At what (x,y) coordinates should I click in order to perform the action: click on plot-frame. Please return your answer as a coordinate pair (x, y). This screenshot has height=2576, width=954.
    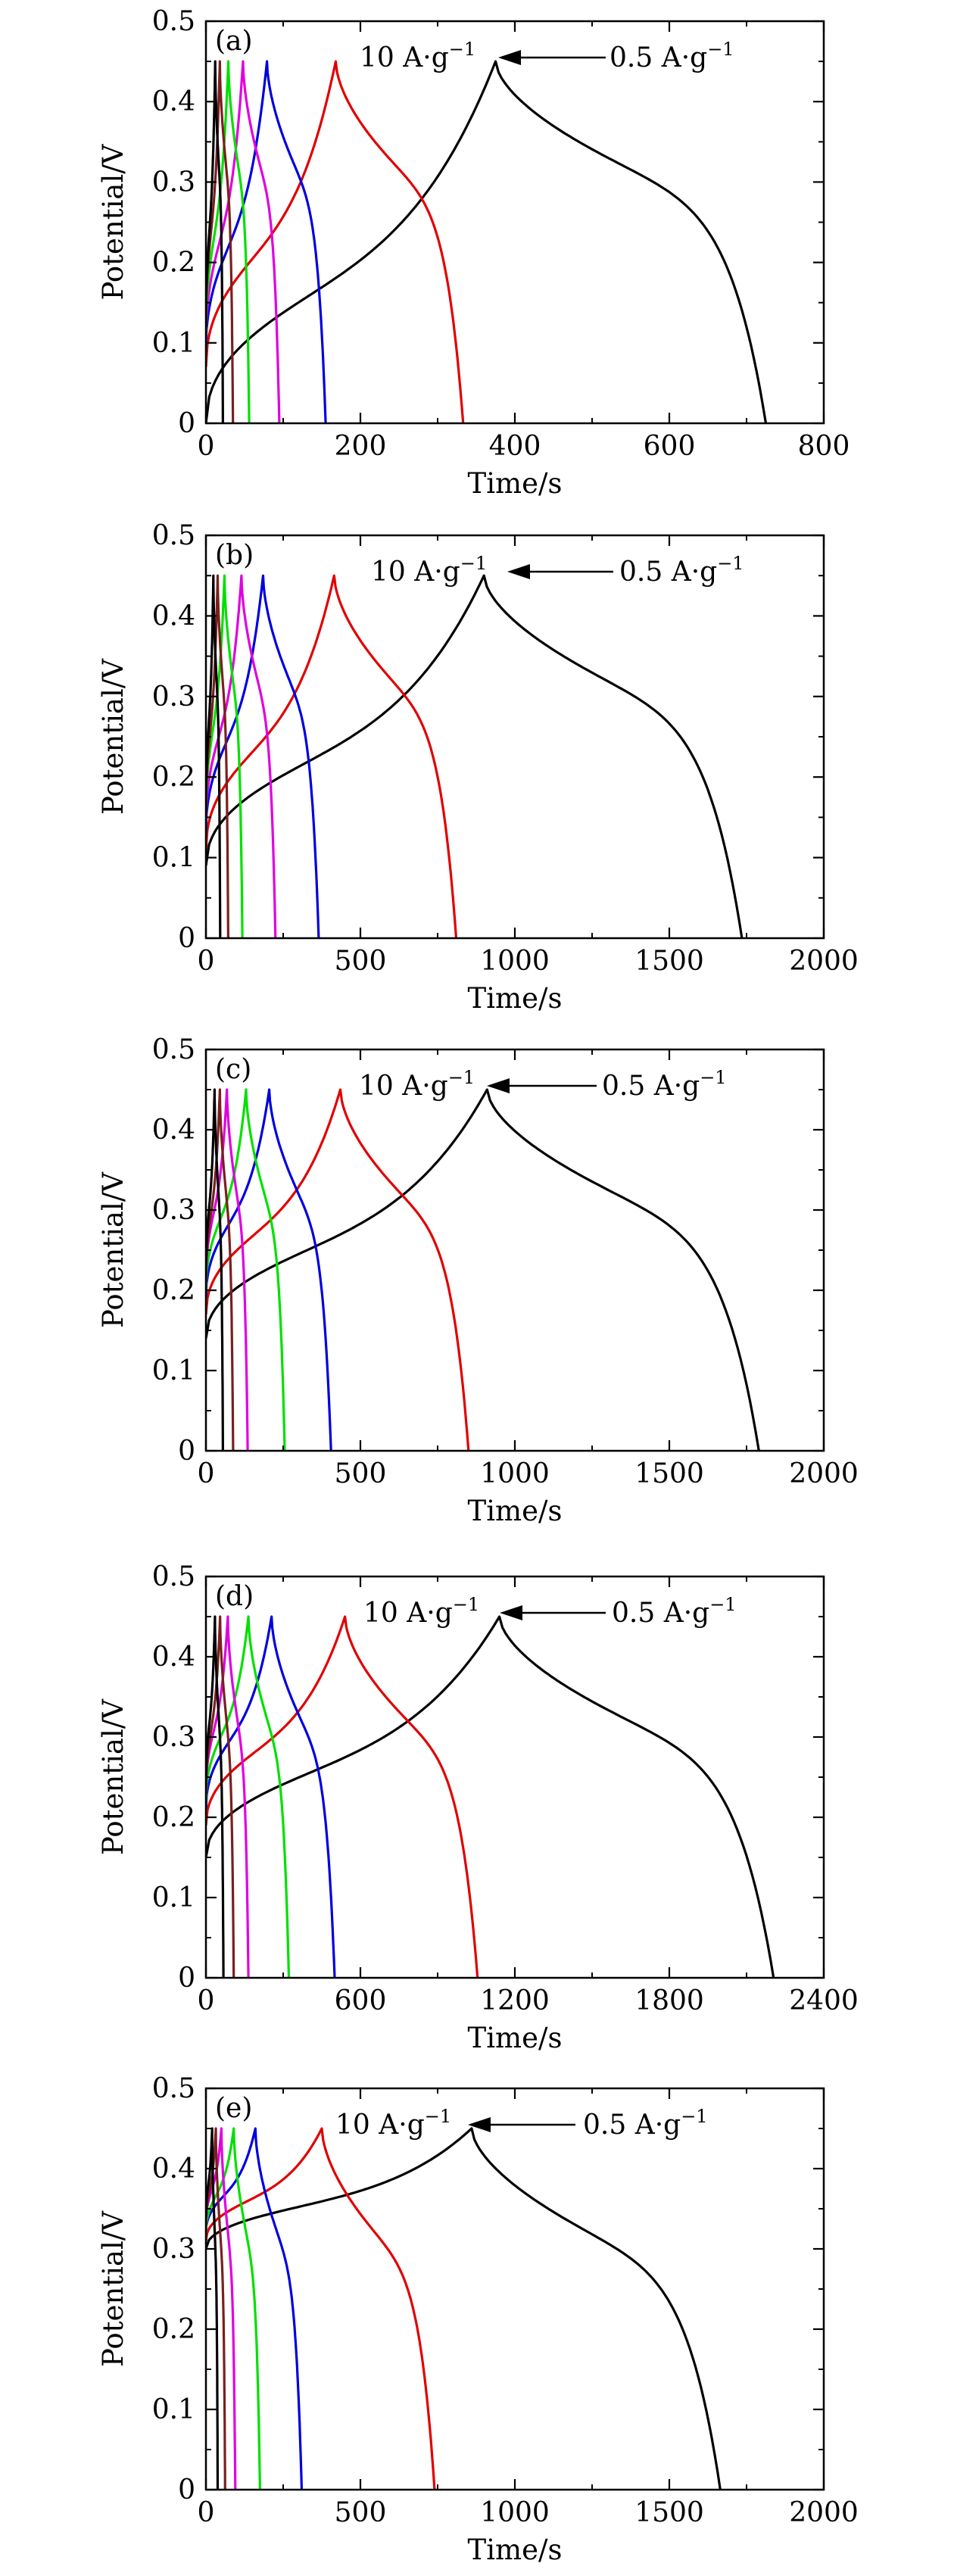
    Looking at the image, I should click on (514, 222).